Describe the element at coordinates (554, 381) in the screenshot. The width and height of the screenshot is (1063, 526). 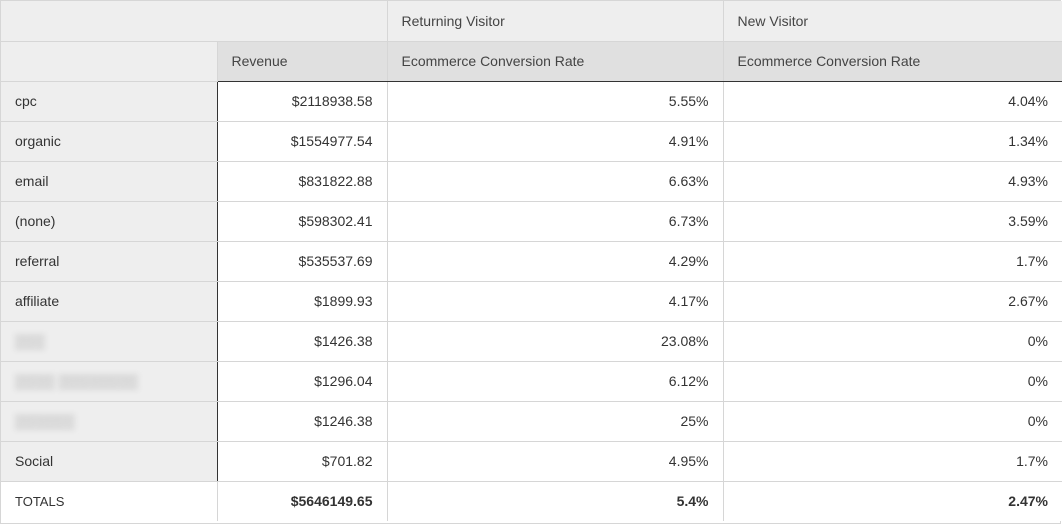
I see `returning-conversion-rate-cell: 6.12%` at that location.